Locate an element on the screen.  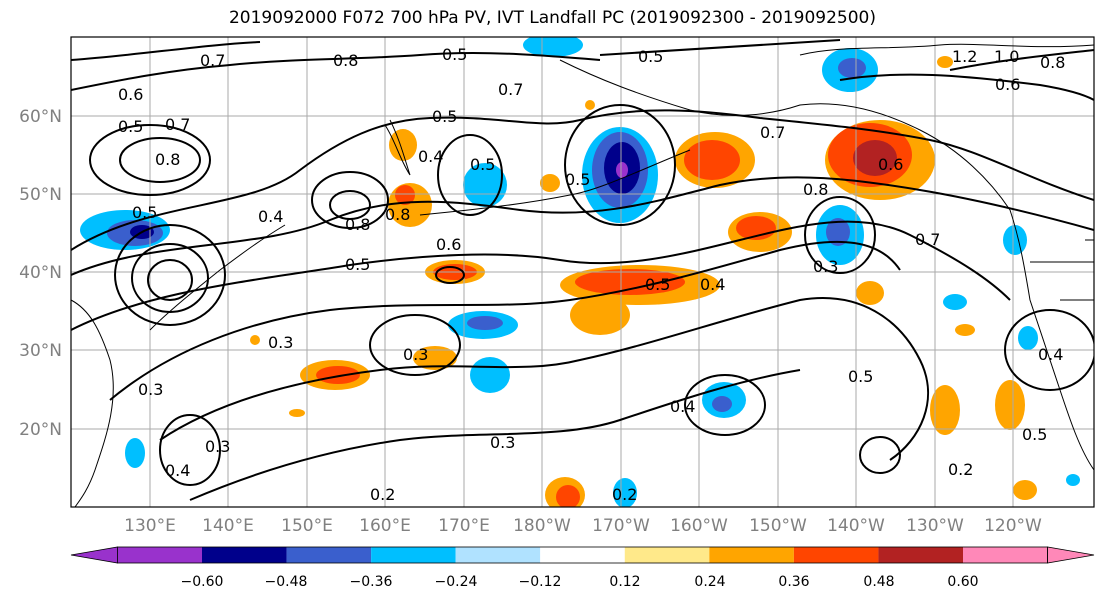
lon-label: 120°W is located at coordinates (1013, 526).